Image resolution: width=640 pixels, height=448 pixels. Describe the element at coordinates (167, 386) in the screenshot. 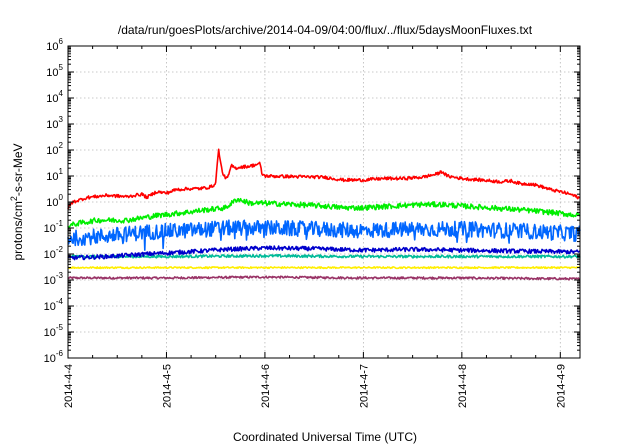

I see `x-tick-label: 2014-4-5` at that location.